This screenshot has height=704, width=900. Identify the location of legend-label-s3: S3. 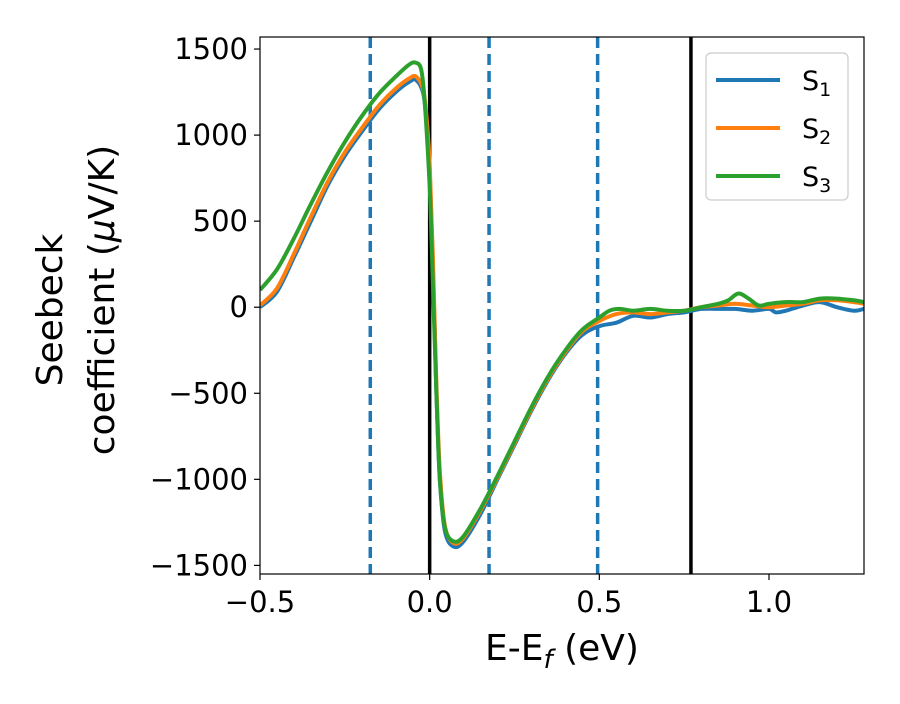
(816, 179).